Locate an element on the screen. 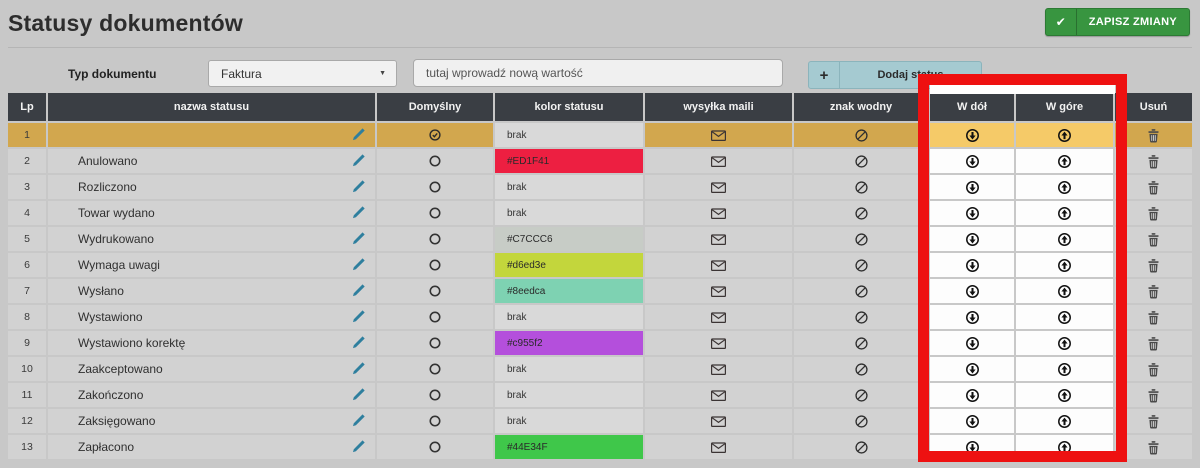 This screenshot has height=468, width=1200. color-chip: #d6ed3e is located at coordinates (569, 265).